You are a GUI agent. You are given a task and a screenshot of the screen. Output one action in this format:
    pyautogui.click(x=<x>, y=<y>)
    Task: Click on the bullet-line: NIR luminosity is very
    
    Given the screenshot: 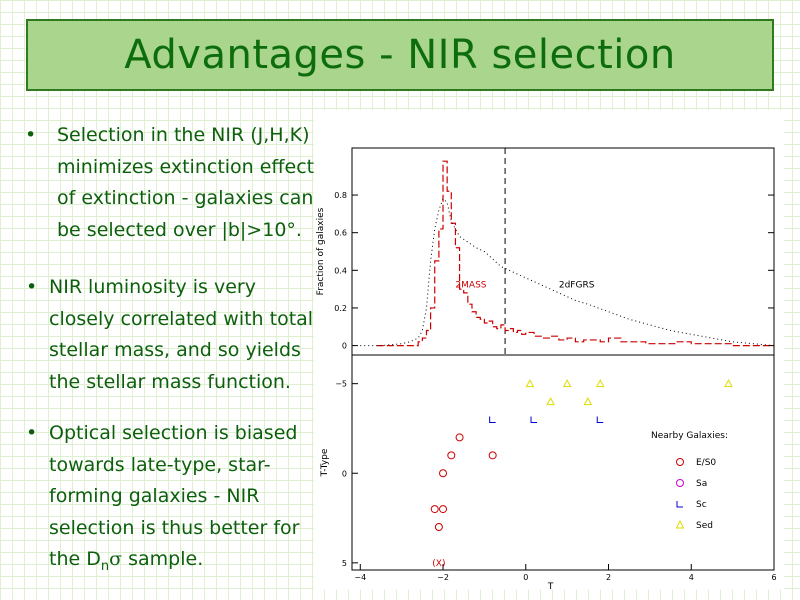 What is the action you would take?
    pyautogui.click(x=152, y=287)
    